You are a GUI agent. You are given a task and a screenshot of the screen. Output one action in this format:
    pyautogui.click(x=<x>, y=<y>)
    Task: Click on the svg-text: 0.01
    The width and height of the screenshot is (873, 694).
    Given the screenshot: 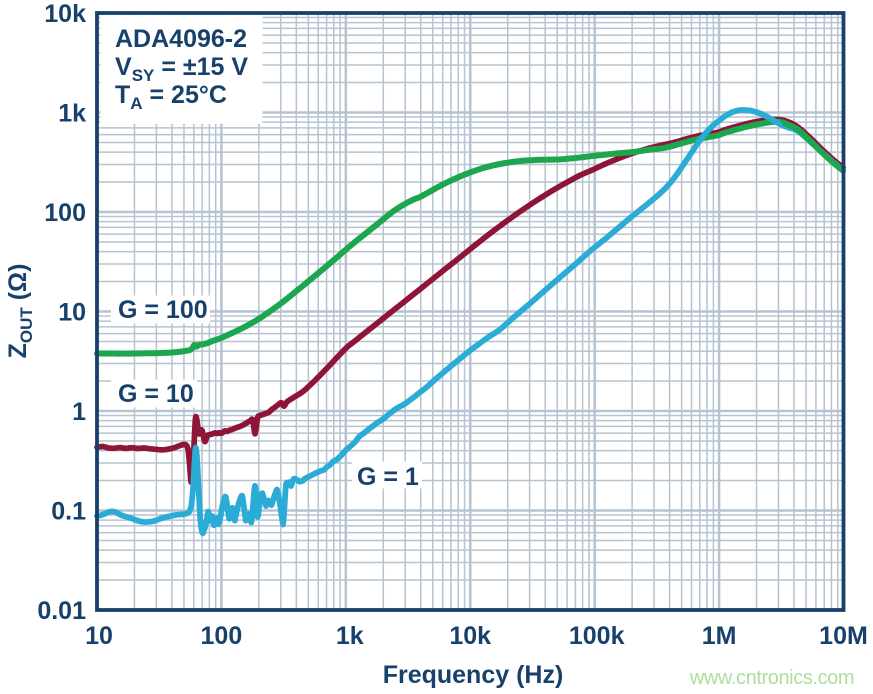 What is the action you would take?
    pyautogui.click(x=61, y=611)
    